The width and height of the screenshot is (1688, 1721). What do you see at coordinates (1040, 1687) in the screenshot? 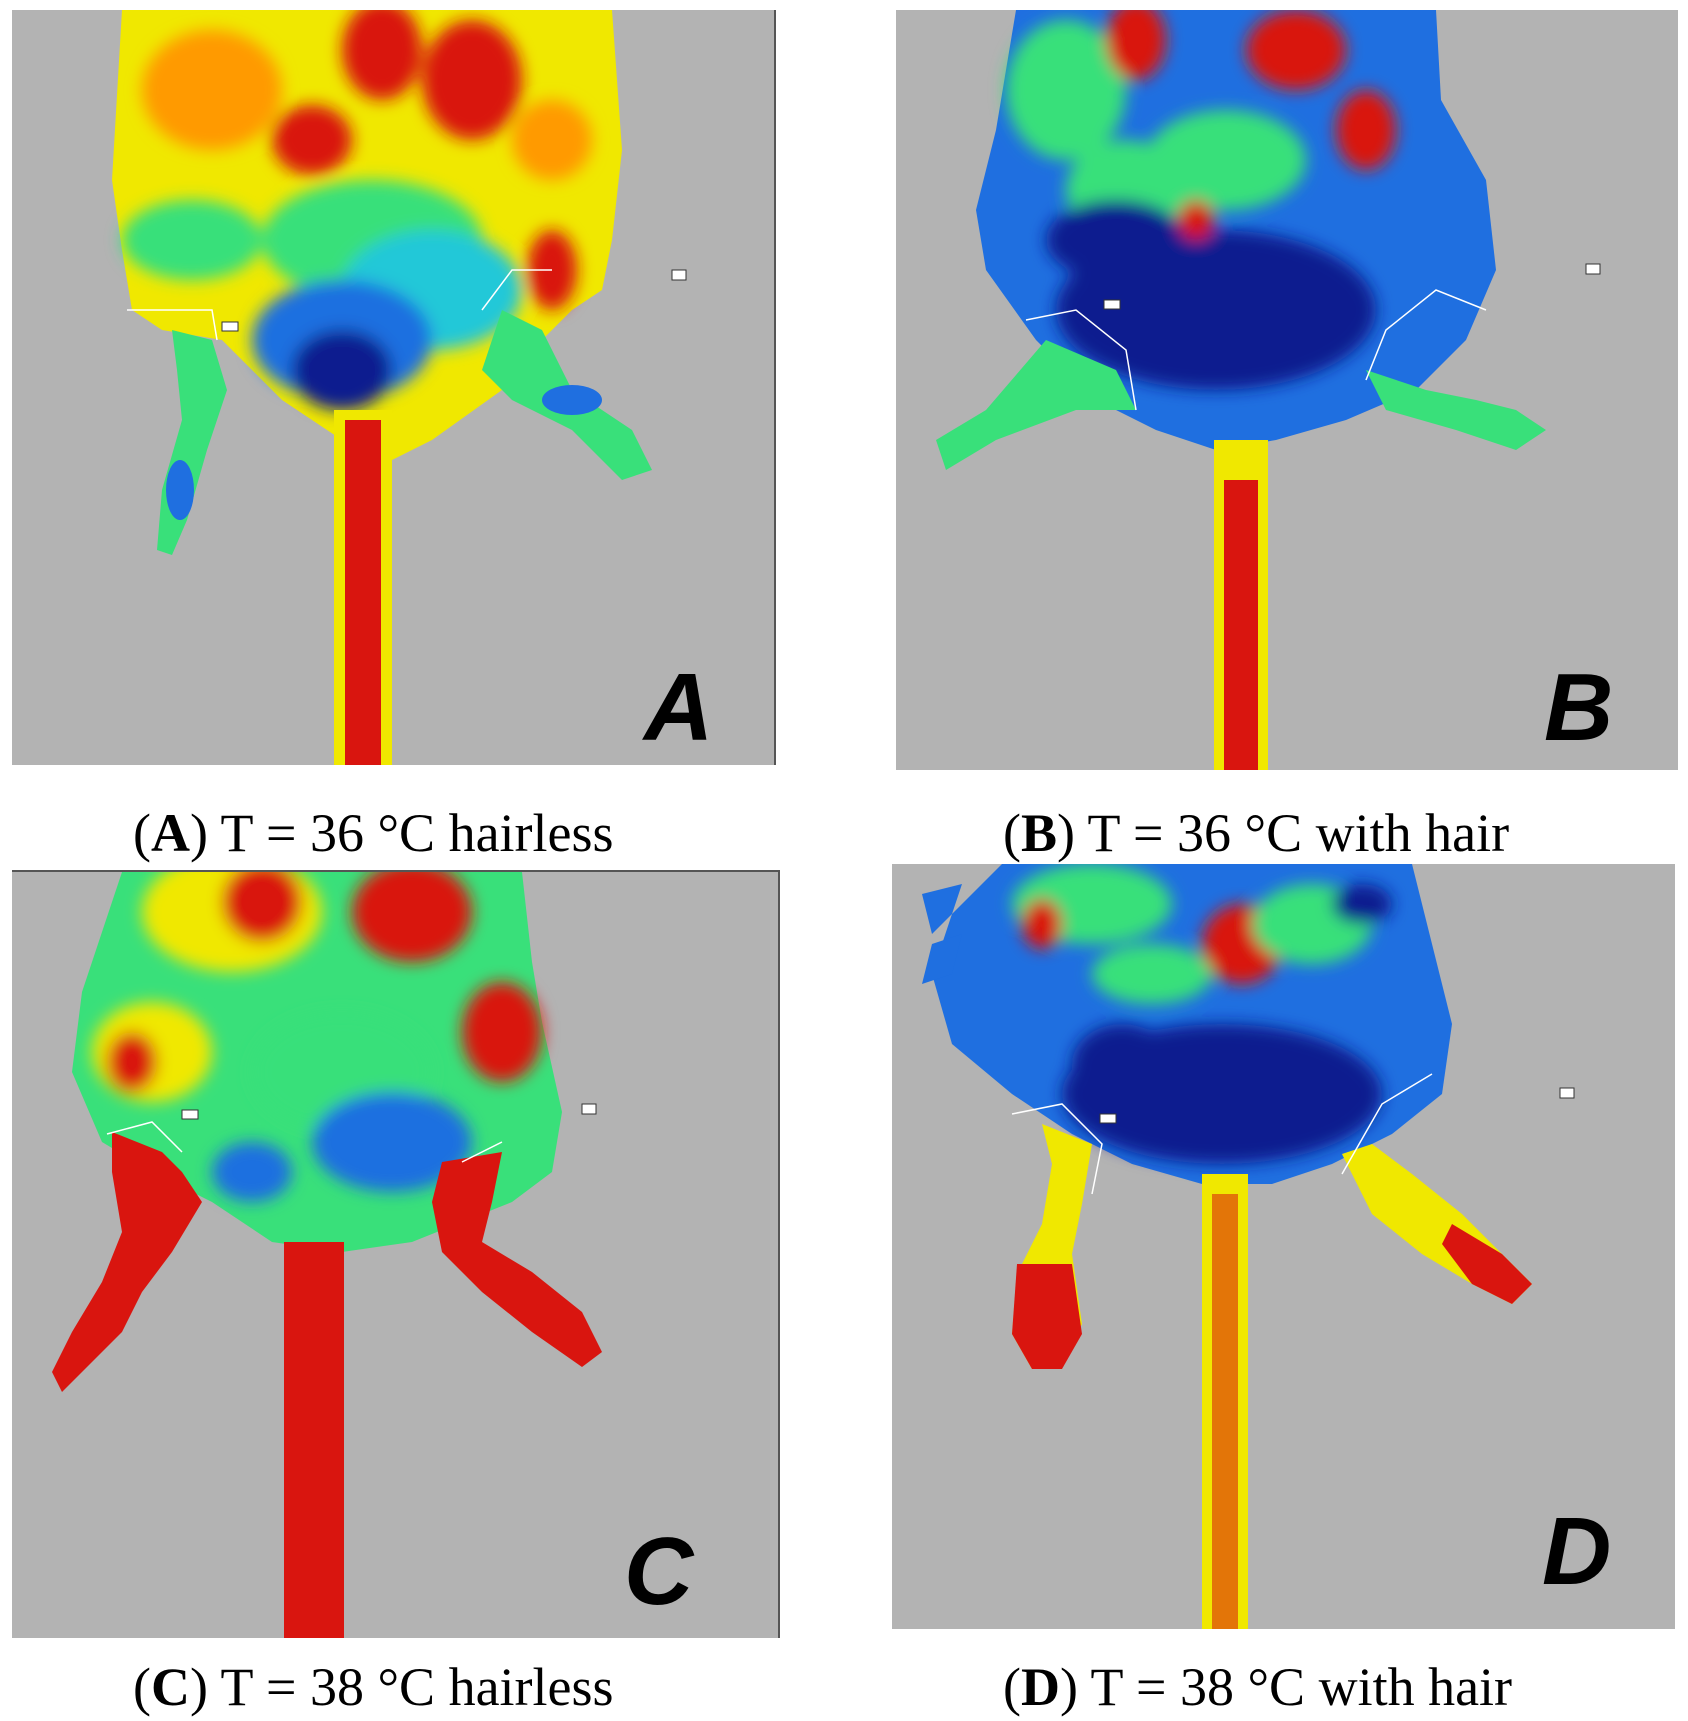
I see `caption-letter-d: D` at bounding box center [1040, 1687].